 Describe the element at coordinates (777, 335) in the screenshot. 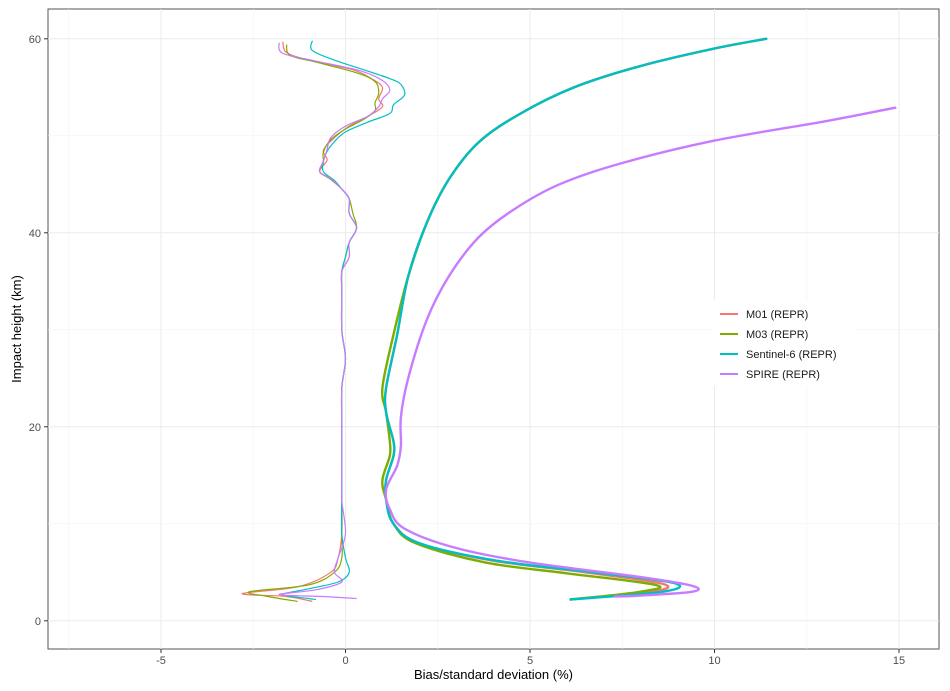

I see `legend-label-1: M03 (REPR)` at that location.